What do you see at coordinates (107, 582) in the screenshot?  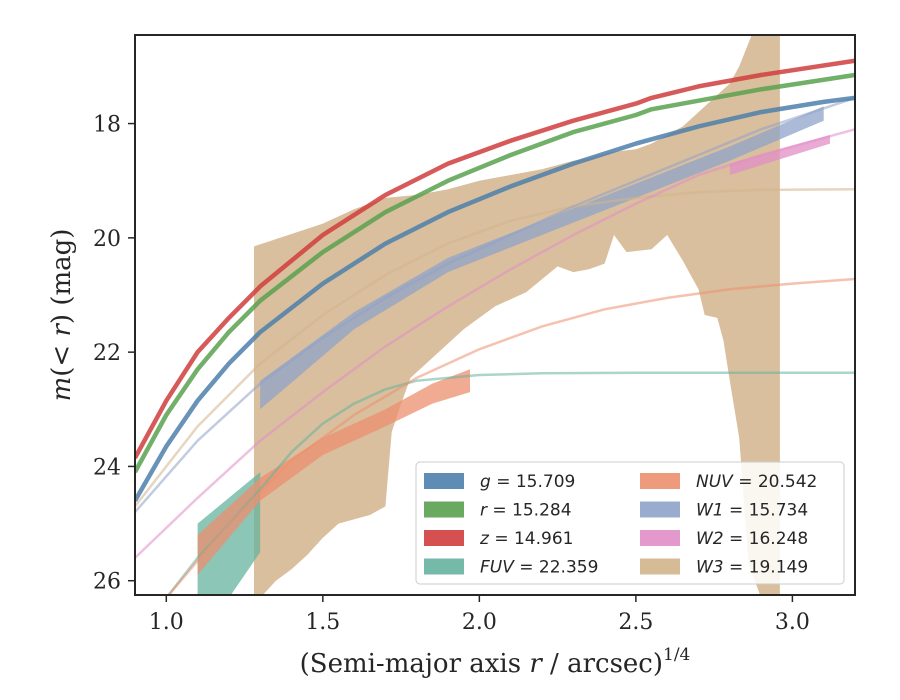 I see `y-tick-label: 26` at bounding box center [107, 582].